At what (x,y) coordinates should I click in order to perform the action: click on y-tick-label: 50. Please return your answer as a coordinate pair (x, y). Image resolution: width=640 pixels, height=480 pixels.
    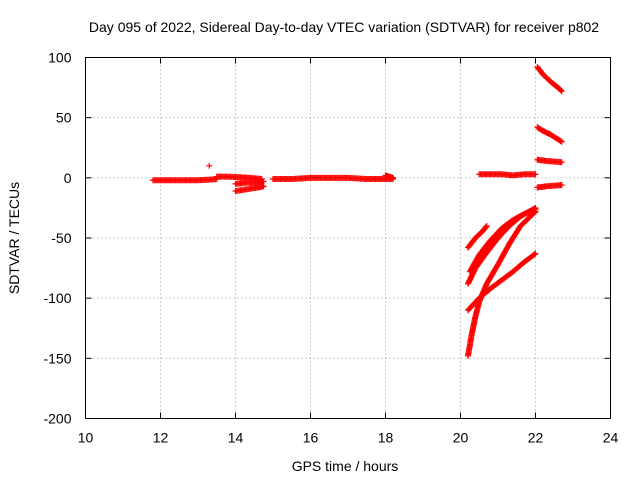
    Looking at the image, I should click on (64, 118).